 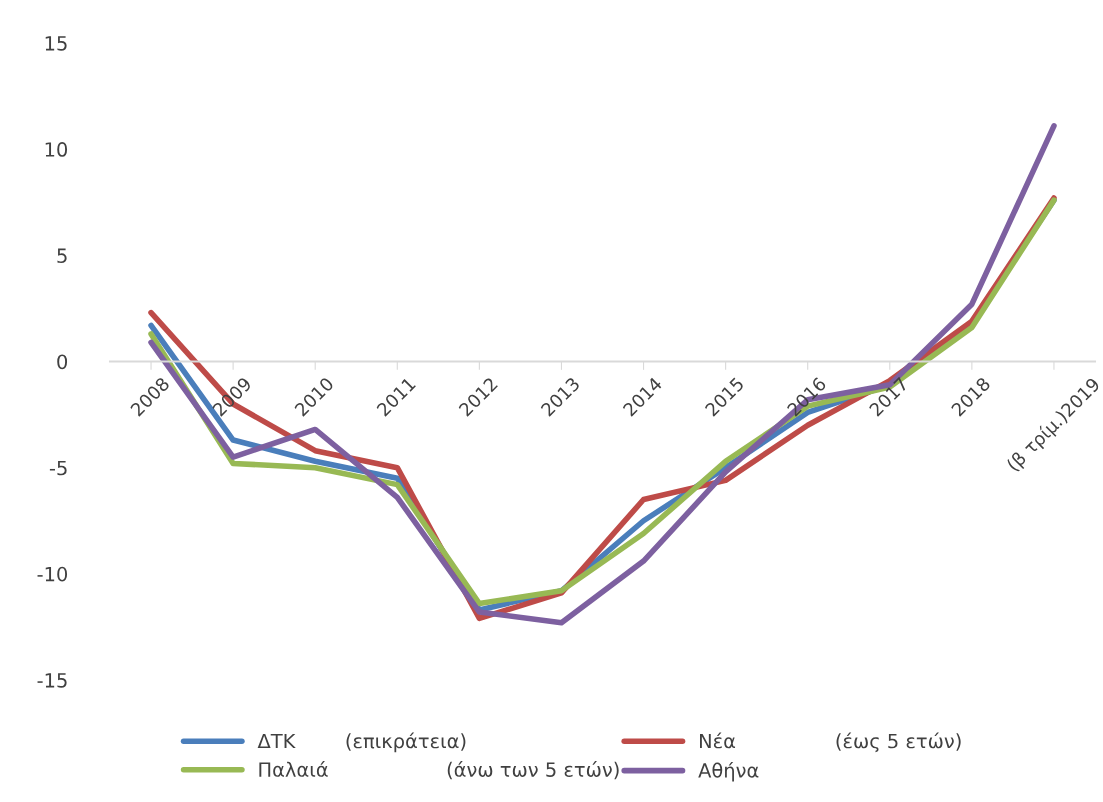 I want to click on legend-label: Παλαιά (άνω των 5 ετών), so click(x=439, y=770).